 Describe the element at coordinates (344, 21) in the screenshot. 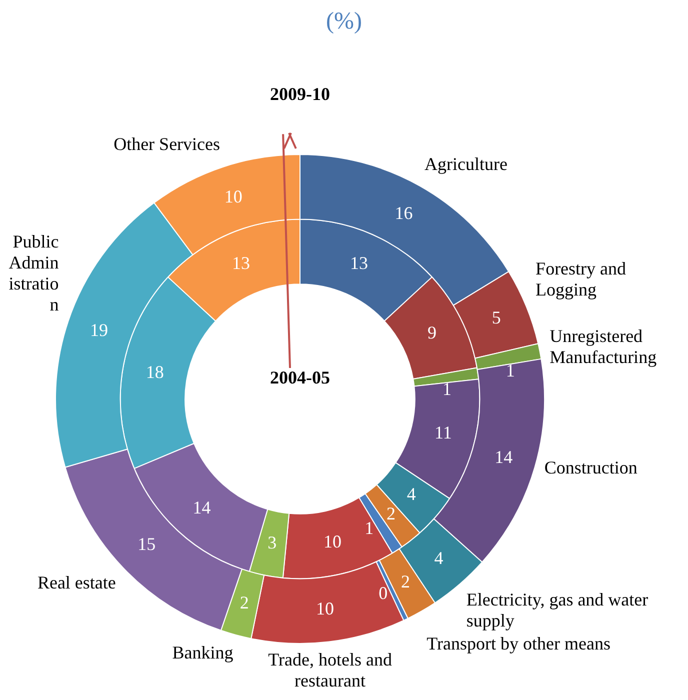

I see `chart-title: (%)` at that location.